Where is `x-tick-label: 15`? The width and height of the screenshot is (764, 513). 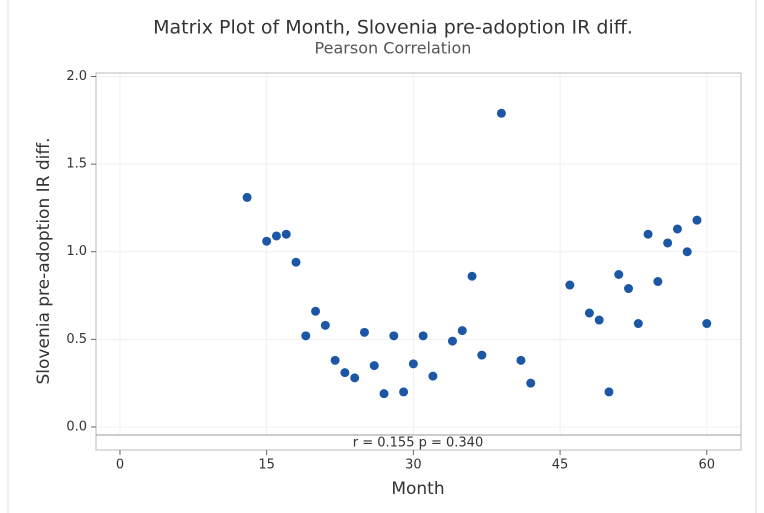
x-tick-label: 15 is located at coordinates (266, 465).